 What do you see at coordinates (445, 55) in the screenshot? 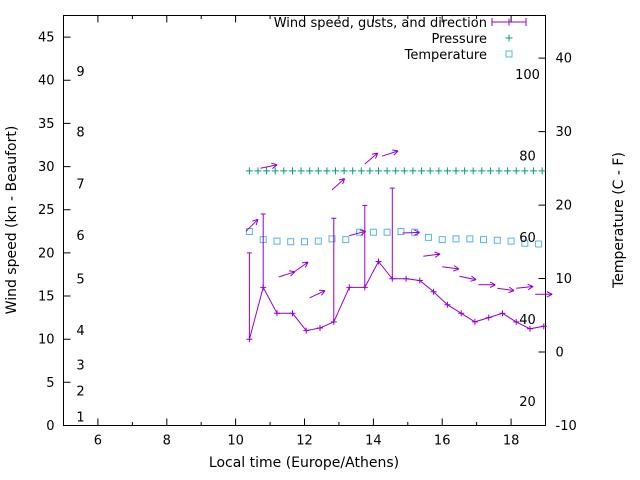
I see `legend-label-temperature: Temperature` at bounding box center [445, 55].